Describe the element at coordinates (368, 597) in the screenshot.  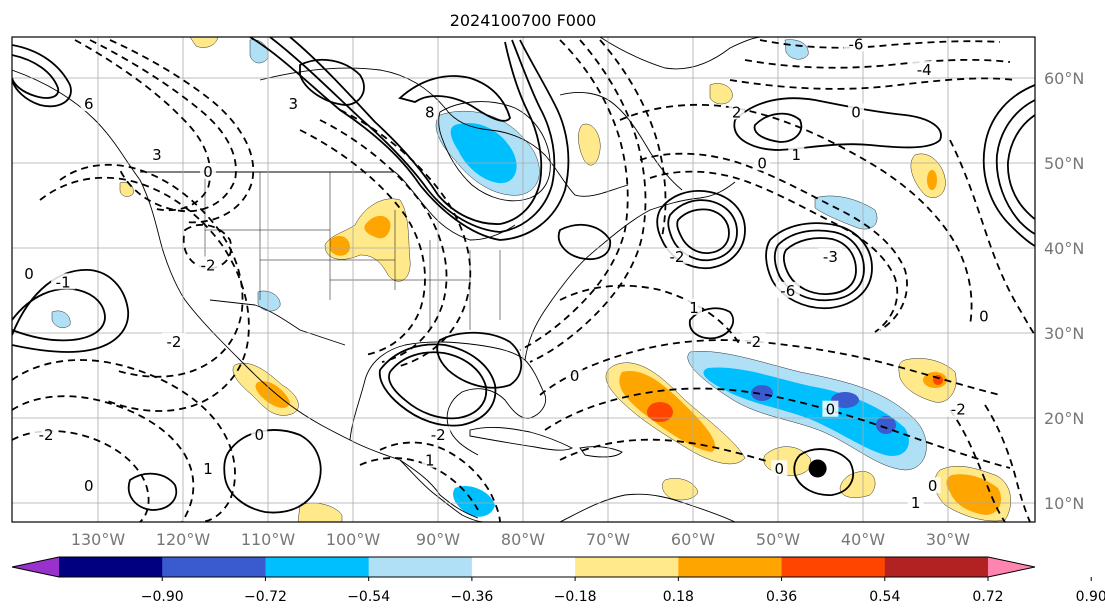
I see `colorbar-tick-label: −0.54` at that location.